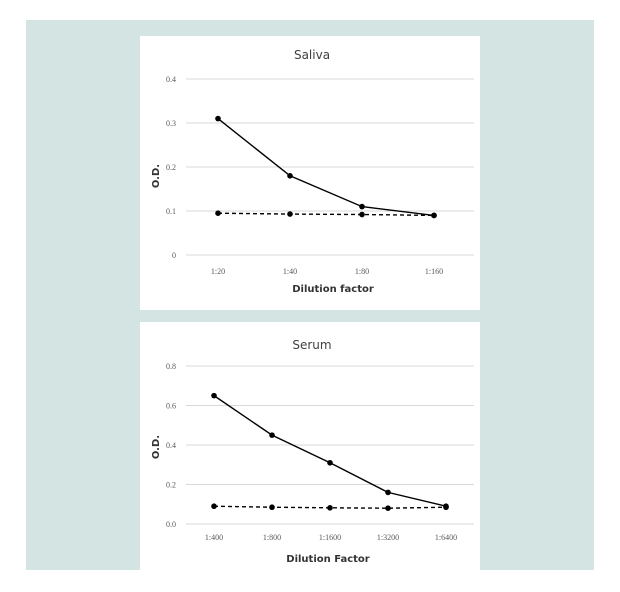 The height and width of the screenshot is (592, 620). I want to click on x-tick-label: 1:6400, so click(446, 537).